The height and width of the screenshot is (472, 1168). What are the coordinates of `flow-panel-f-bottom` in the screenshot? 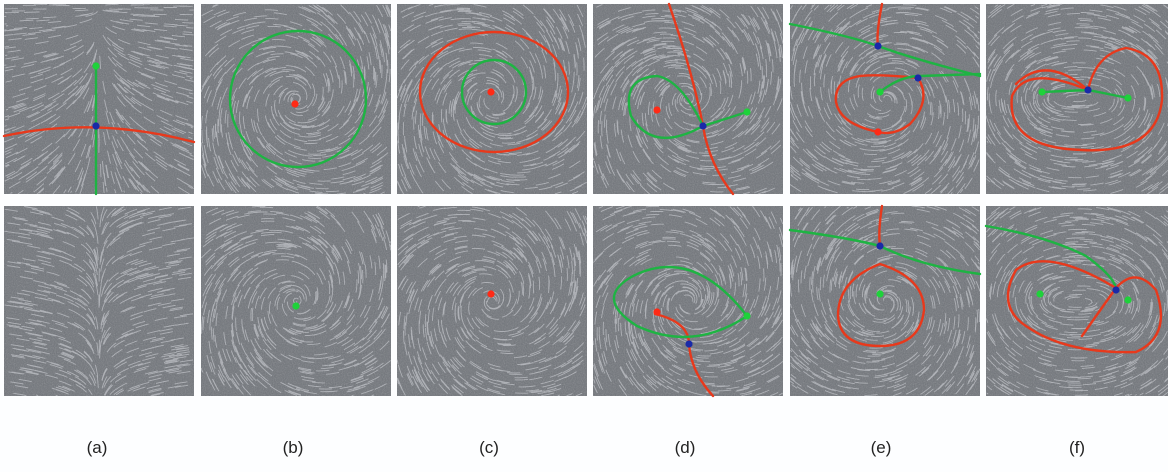 It's located at (1076, 301).